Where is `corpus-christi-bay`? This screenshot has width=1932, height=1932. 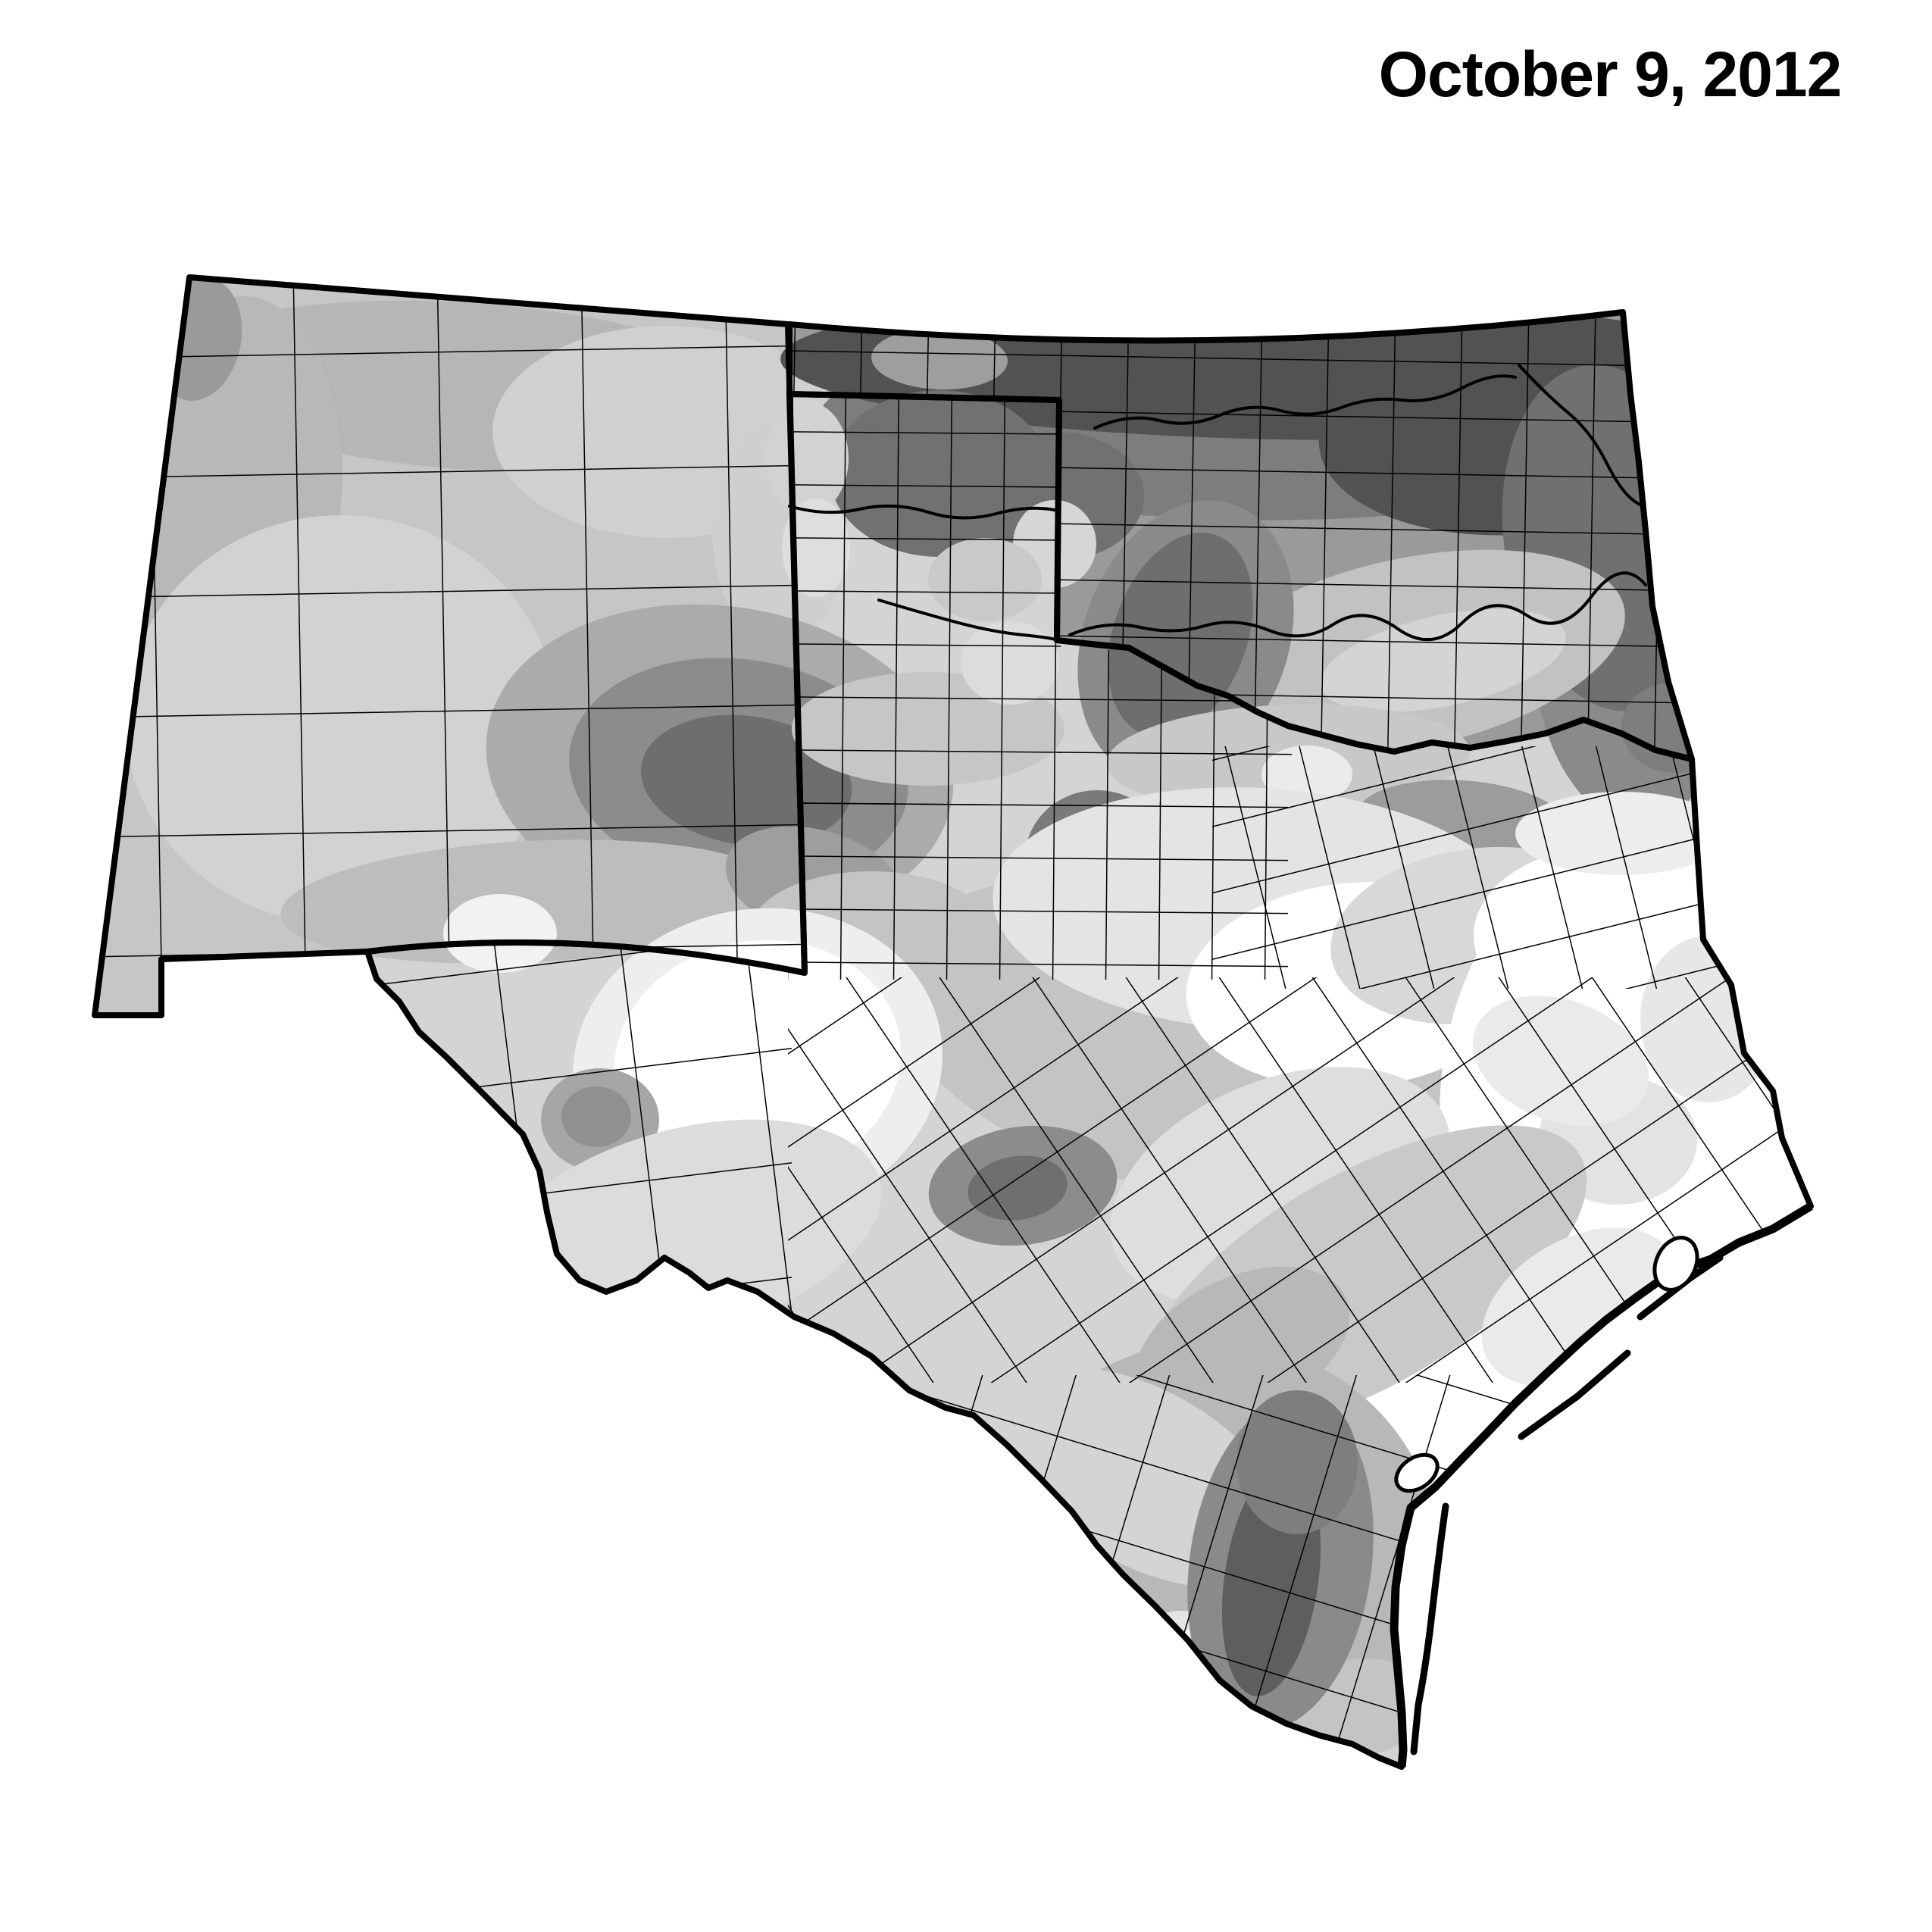
corpus-christi-bay is located at coordinates (1417, 1473).